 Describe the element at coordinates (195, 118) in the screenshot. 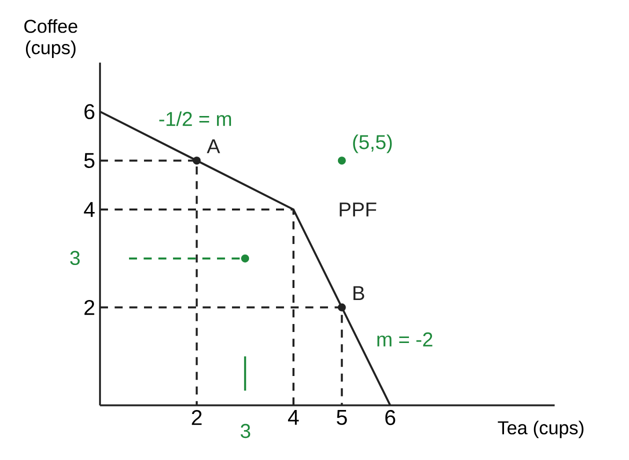

I see `annotation: -1/2 = m` at that location.